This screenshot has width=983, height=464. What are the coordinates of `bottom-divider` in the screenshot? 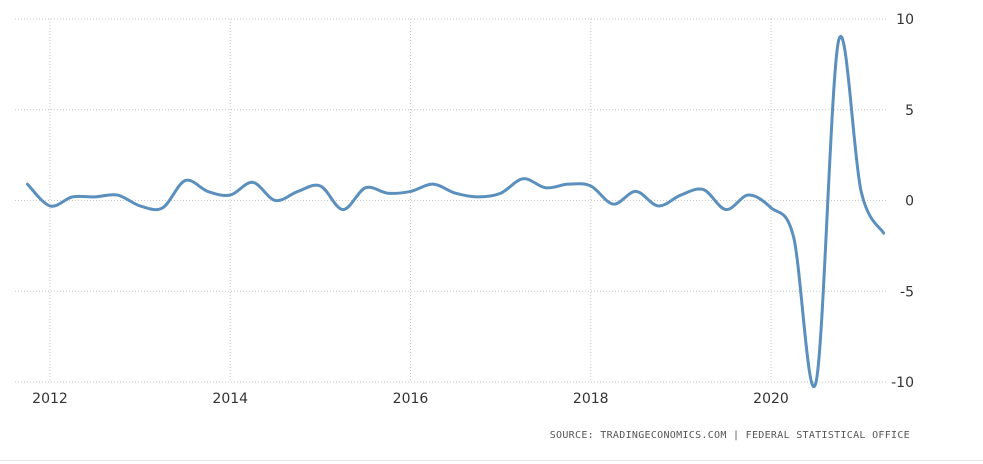 It's located at (491, 460).